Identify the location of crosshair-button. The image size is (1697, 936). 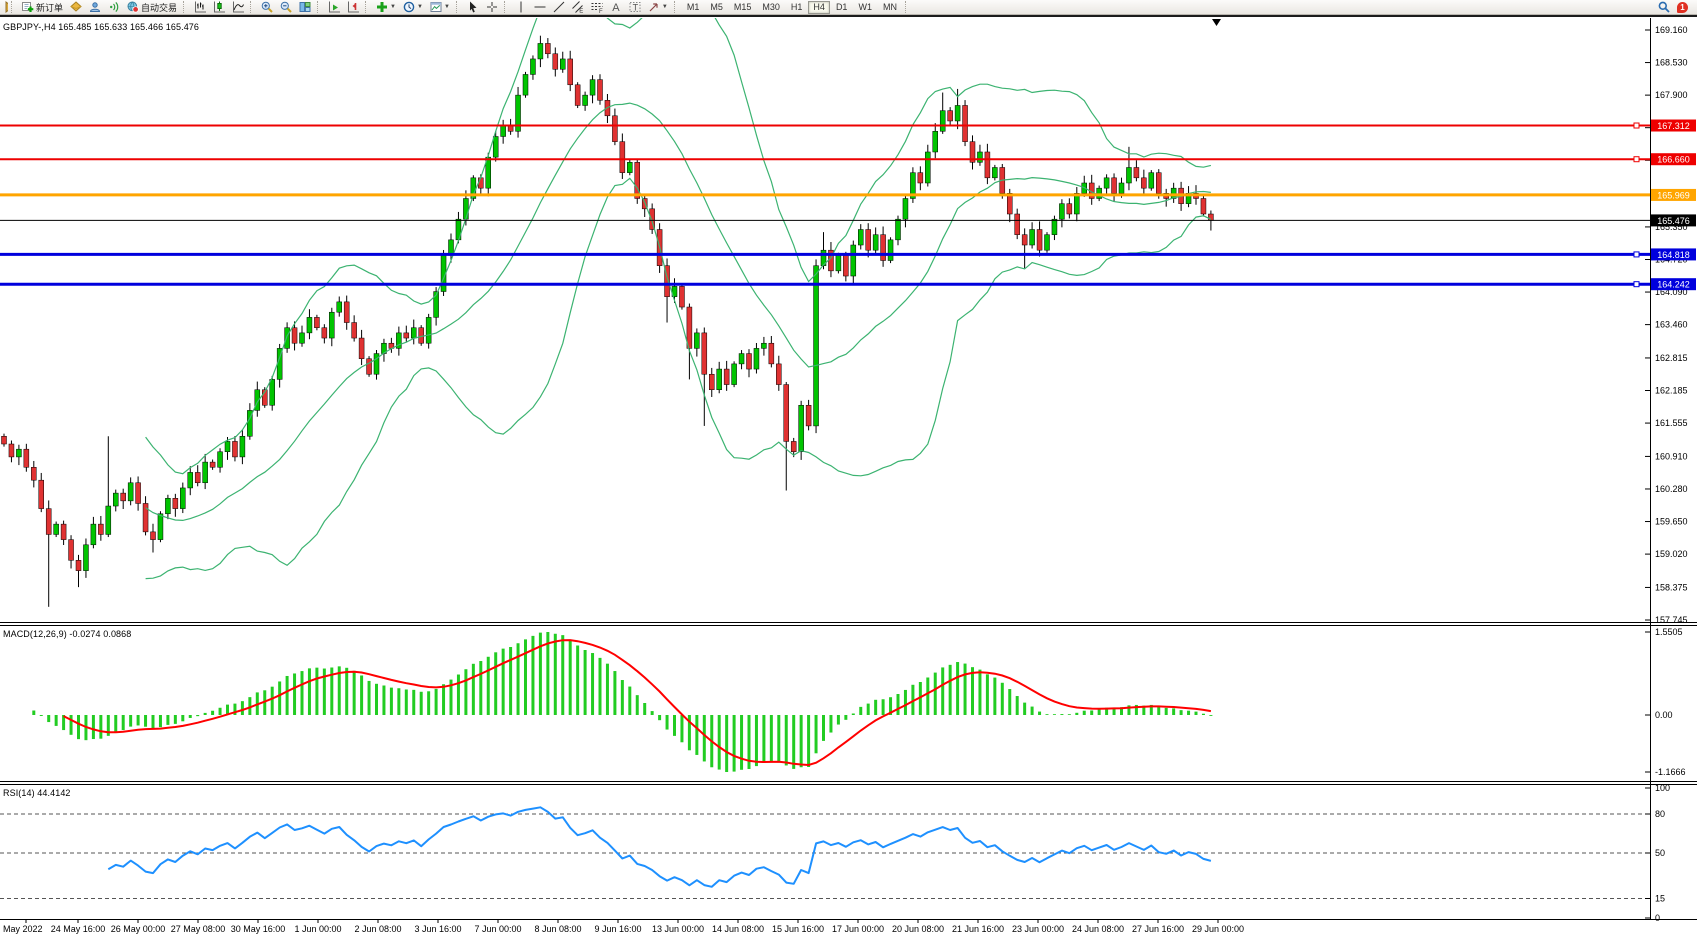
(492, 7).